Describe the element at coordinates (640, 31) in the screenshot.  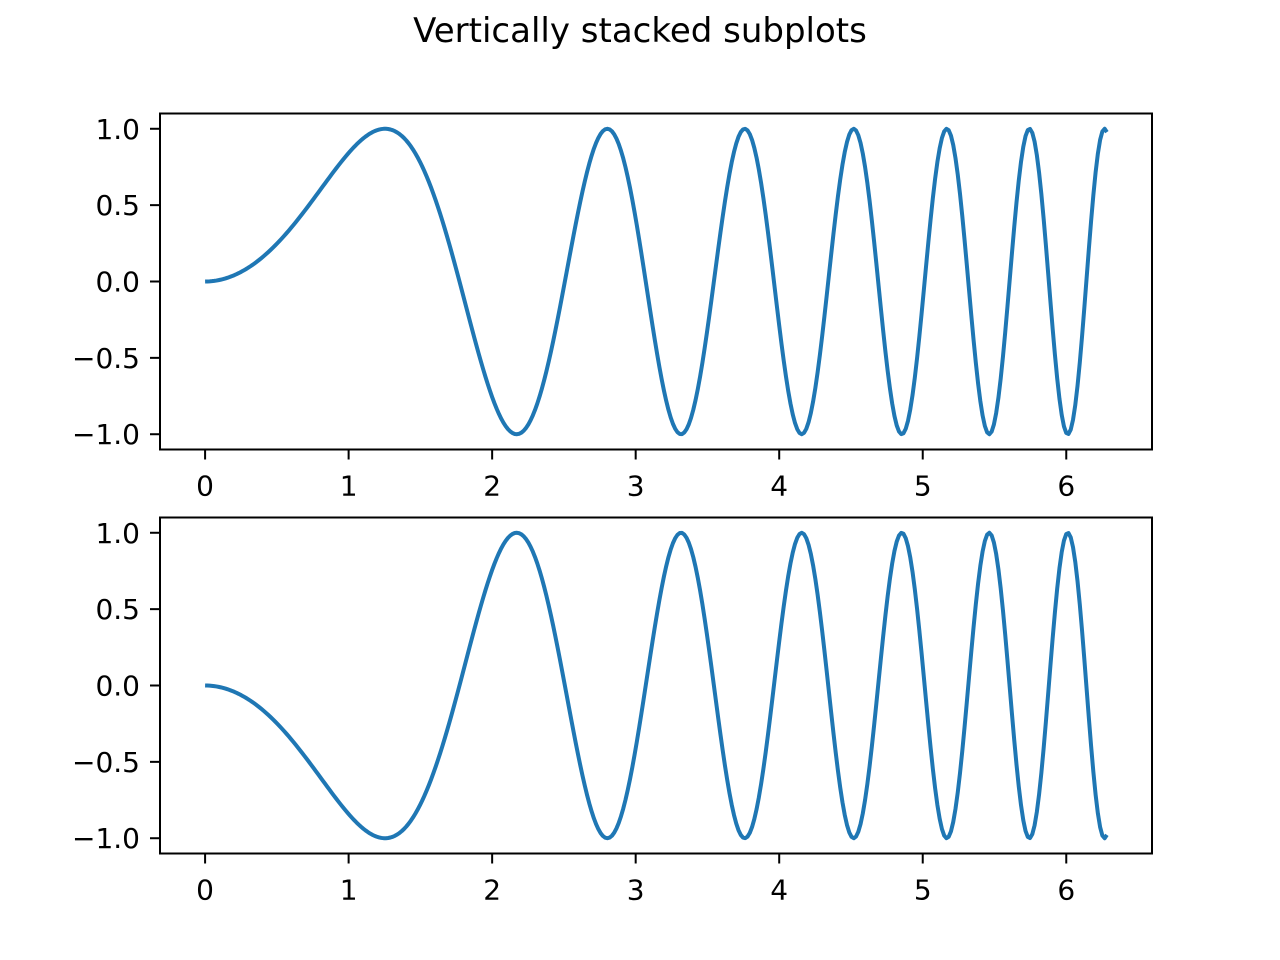
I see `figure-title: Vertically stacked subplots` at that location.